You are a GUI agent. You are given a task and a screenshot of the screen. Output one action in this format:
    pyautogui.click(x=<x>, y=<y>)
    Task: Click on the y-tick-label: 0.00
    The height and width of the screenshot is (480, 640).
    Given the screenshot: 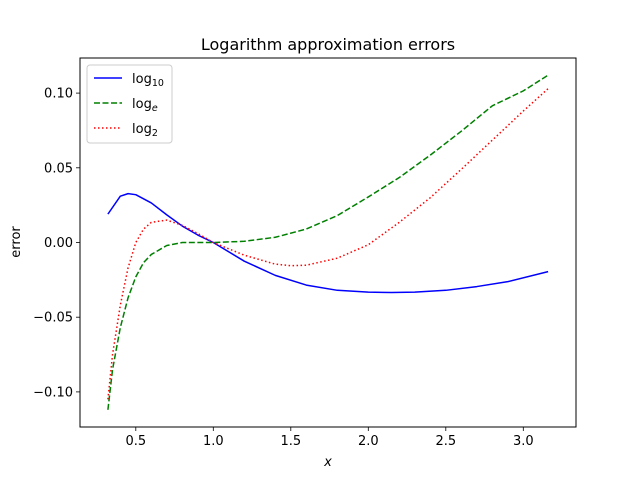 What is the action you would take?
    pyautogui.click(x=58, y=243)
    